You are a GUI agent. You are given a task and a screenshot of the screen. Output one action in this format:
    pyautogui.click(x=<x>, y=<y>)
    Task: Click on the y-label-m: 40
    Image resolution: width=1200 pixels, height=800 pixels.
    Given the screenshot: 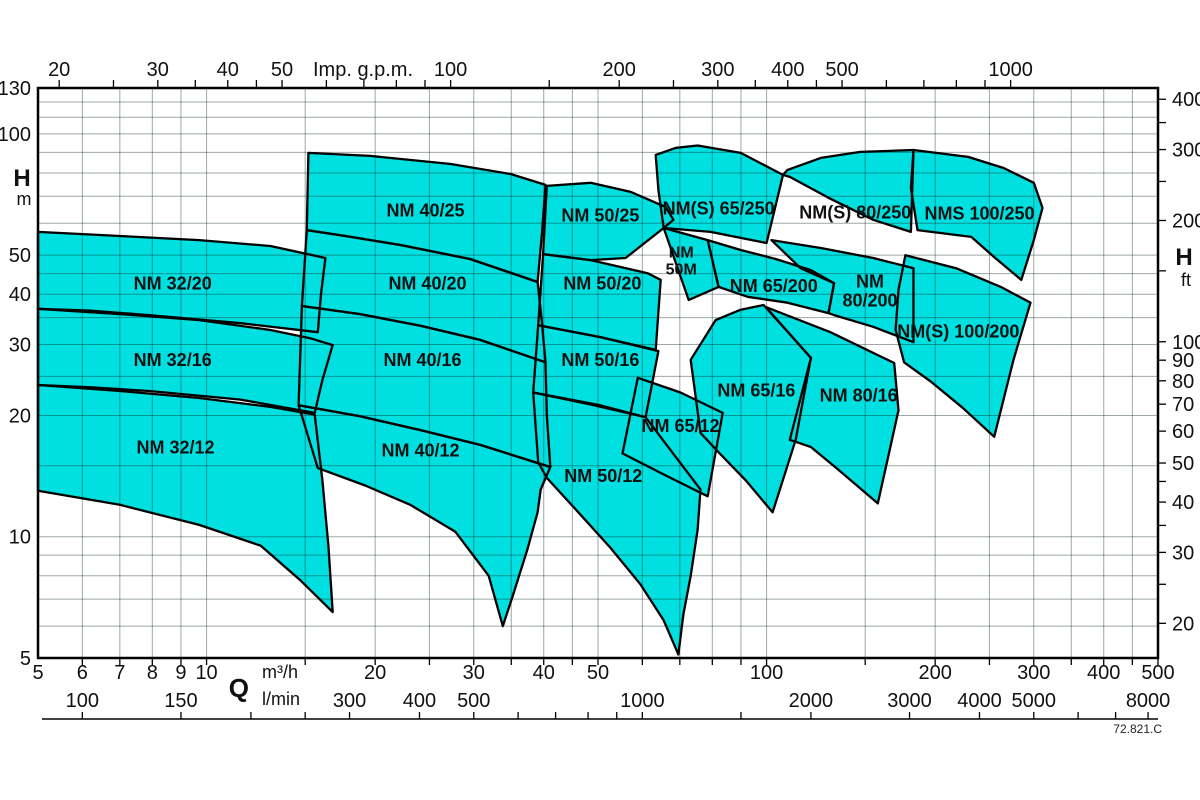 What is the action you would take?
    pyautogui.click(x=20, y=295)
    